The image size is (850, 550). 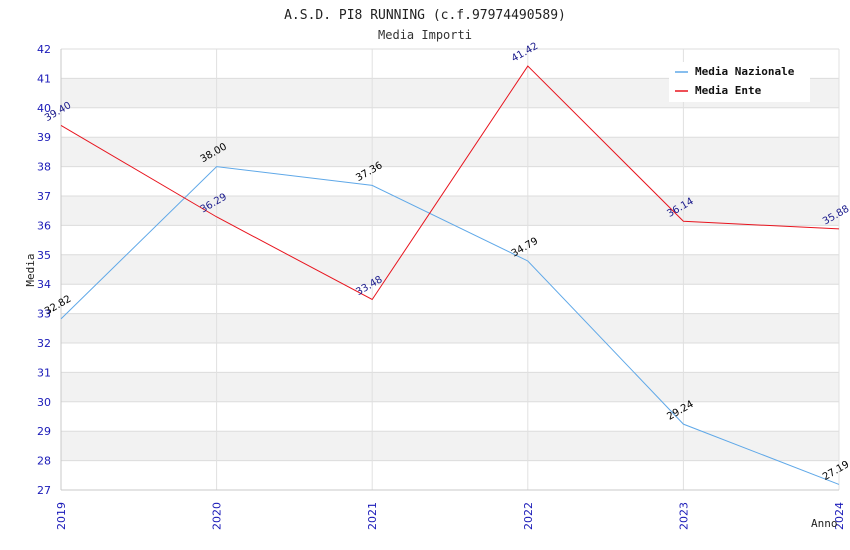 What do you see at coordinates (44, 196) in the screenshot?
I see `y-tick-label: 37` at bounding box center [44, 196].